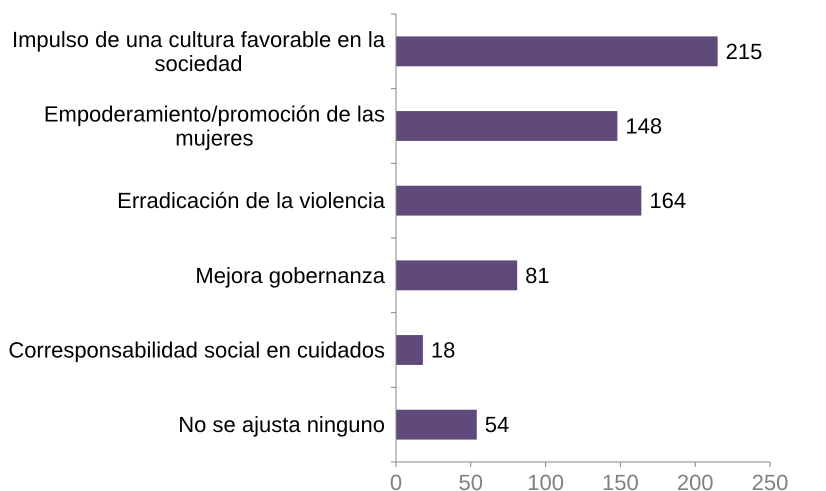  What do you see at coordinates (643, 126) in the screenshot?
I see `data-label: 148` at bounding box center [643, 126].